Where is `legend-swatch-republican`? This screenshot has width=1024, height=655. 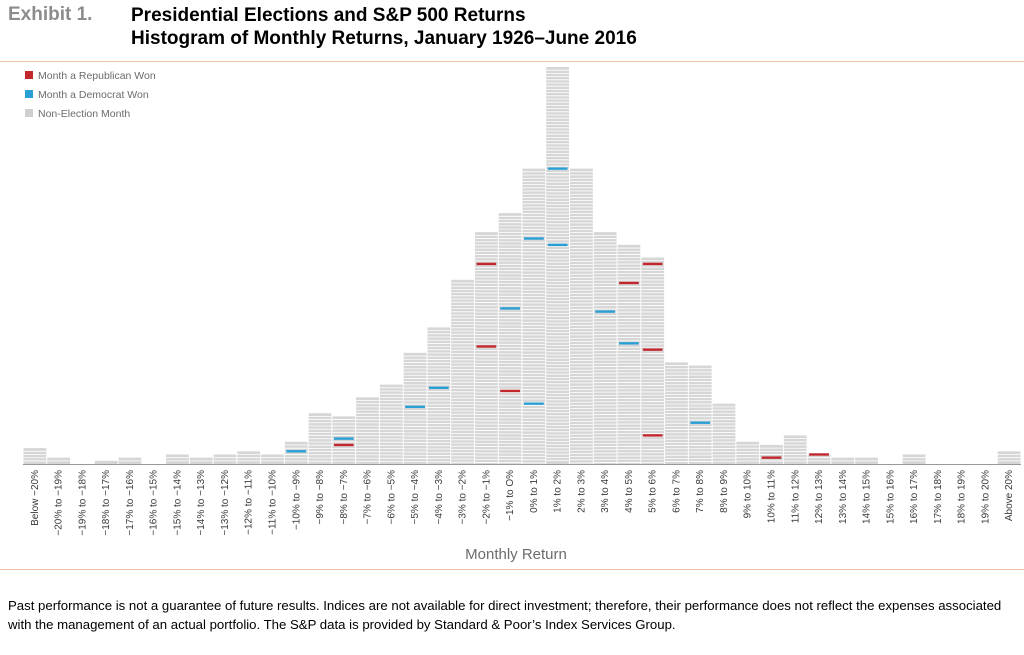 legend-swatch-republican is located at coordinates (29, 75).